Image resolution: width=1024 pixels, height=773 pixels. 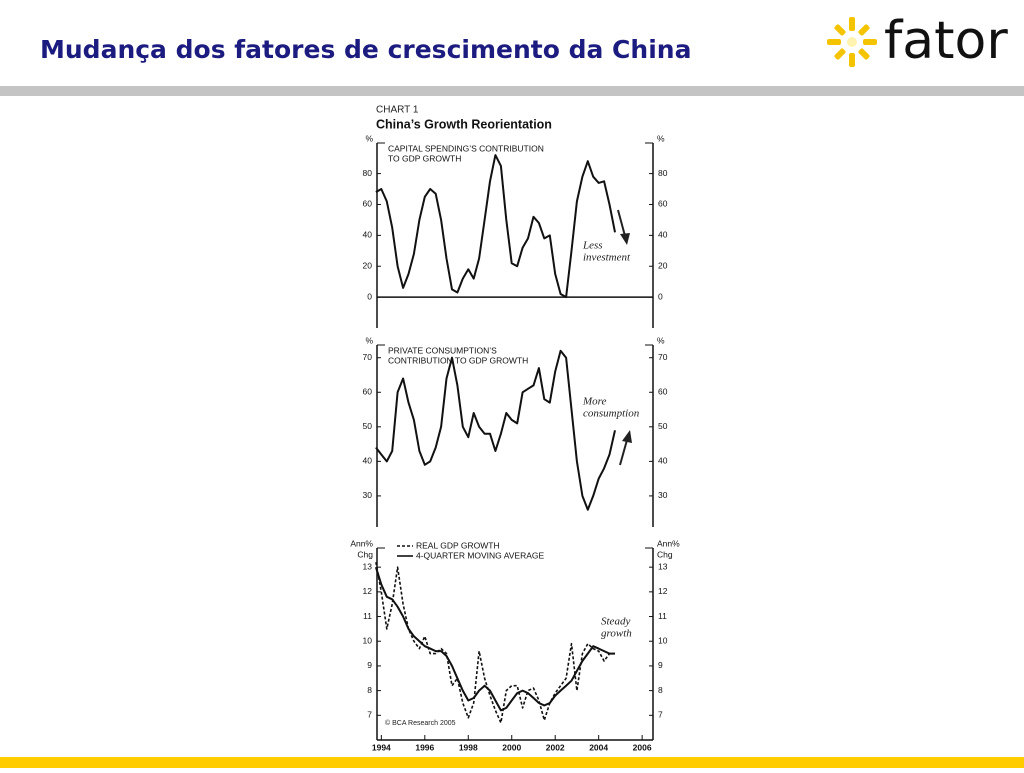 What do you see at coordinates (660, 690) in the screenshot?
I see `y2-tick-label: 8` at bounding box center [660, 690].